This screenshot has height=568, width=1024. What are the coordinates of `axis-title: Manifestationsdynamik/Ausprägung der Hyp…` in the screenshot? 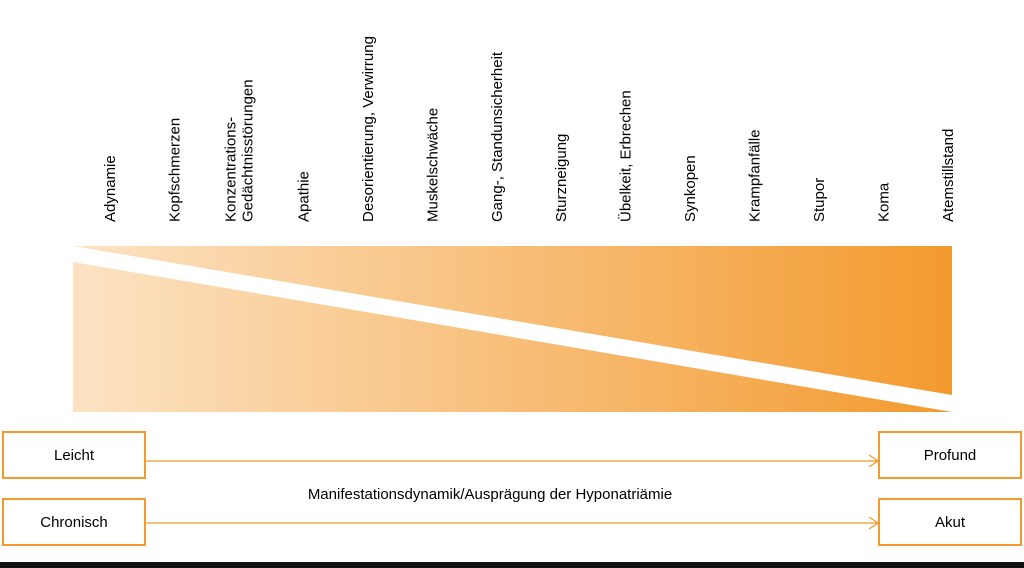 It's located at (490, 494).